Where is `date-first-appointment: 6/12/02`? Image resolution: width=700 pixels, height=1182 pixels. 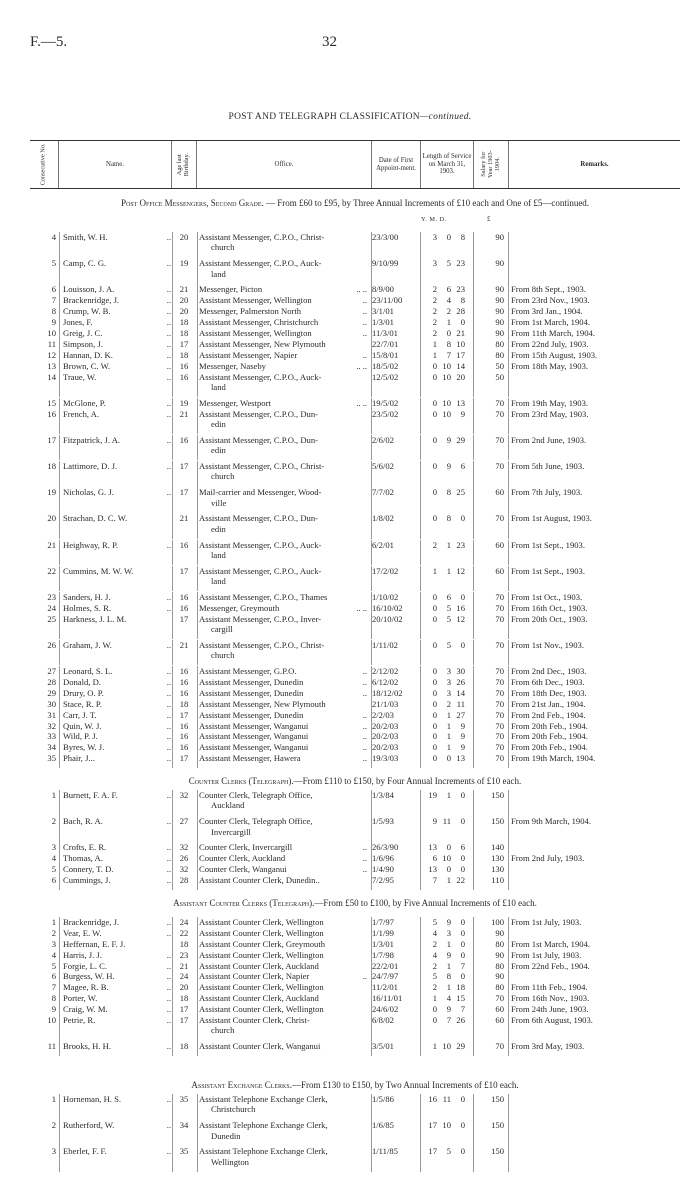 date-first-appointment: 6/12/02 is located at coordinates (385, 681).